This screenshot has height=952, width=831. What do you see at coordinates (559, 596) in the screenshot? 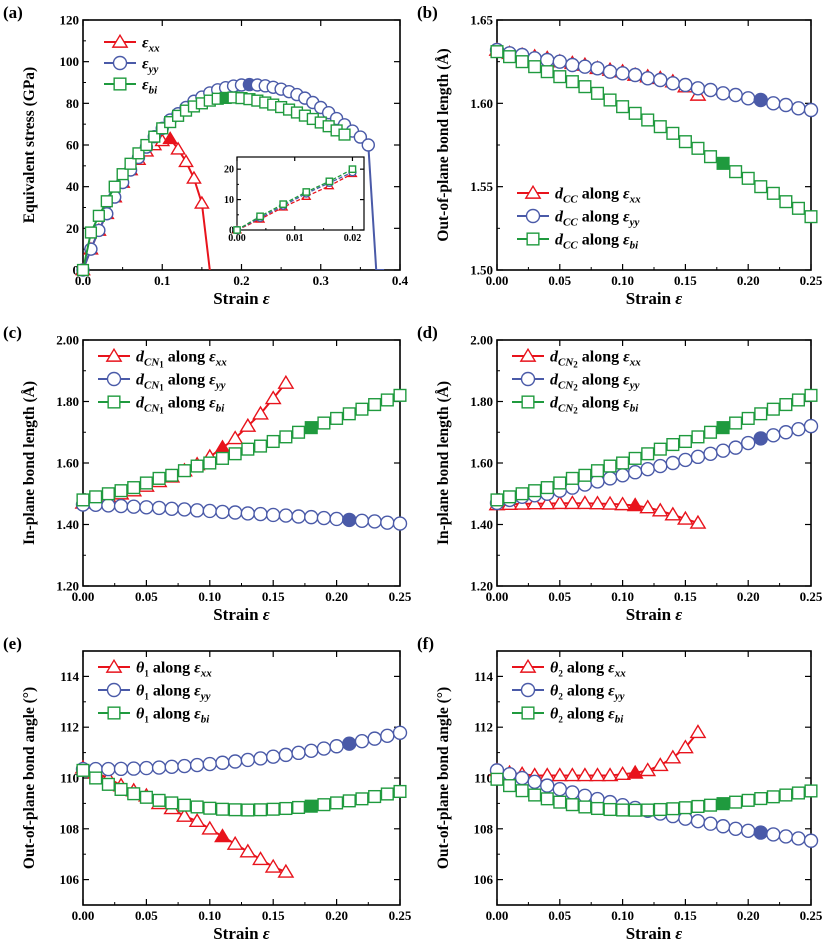
I see `d-xtick-label: 0.05` at bounding box center [559, 596].